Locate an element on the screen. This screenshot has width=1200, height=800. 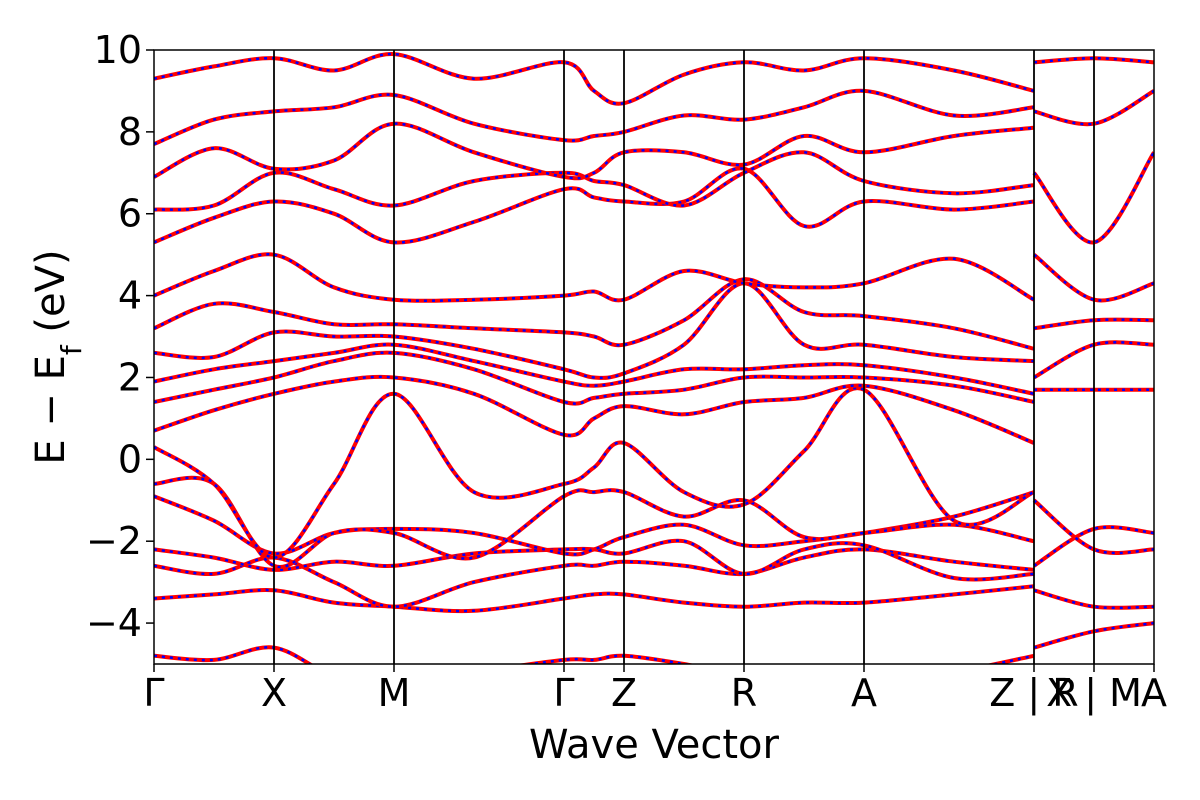
y-tick-label-1: −2 is located at coordinates (114, 541).